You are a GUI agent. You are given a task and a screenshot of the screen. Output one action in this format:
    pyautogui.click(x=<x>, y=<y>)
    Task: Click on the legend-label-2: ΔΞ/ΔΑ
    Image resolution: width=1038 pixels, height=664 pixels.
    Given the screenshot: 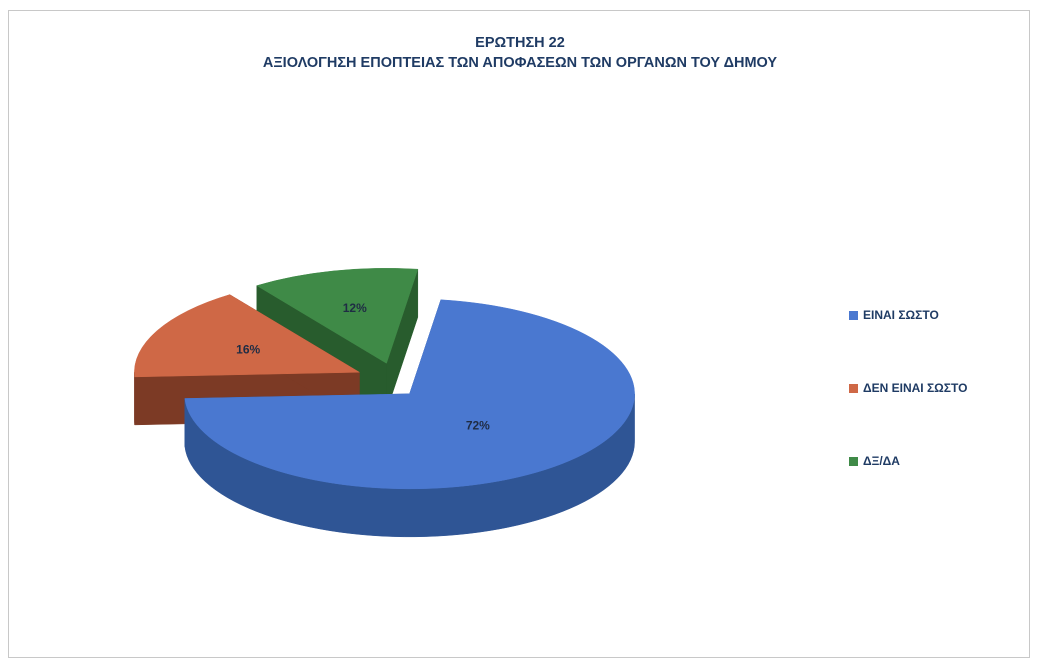 What is the action you would take?
    pyautogui.click(x=881, y=461)
    